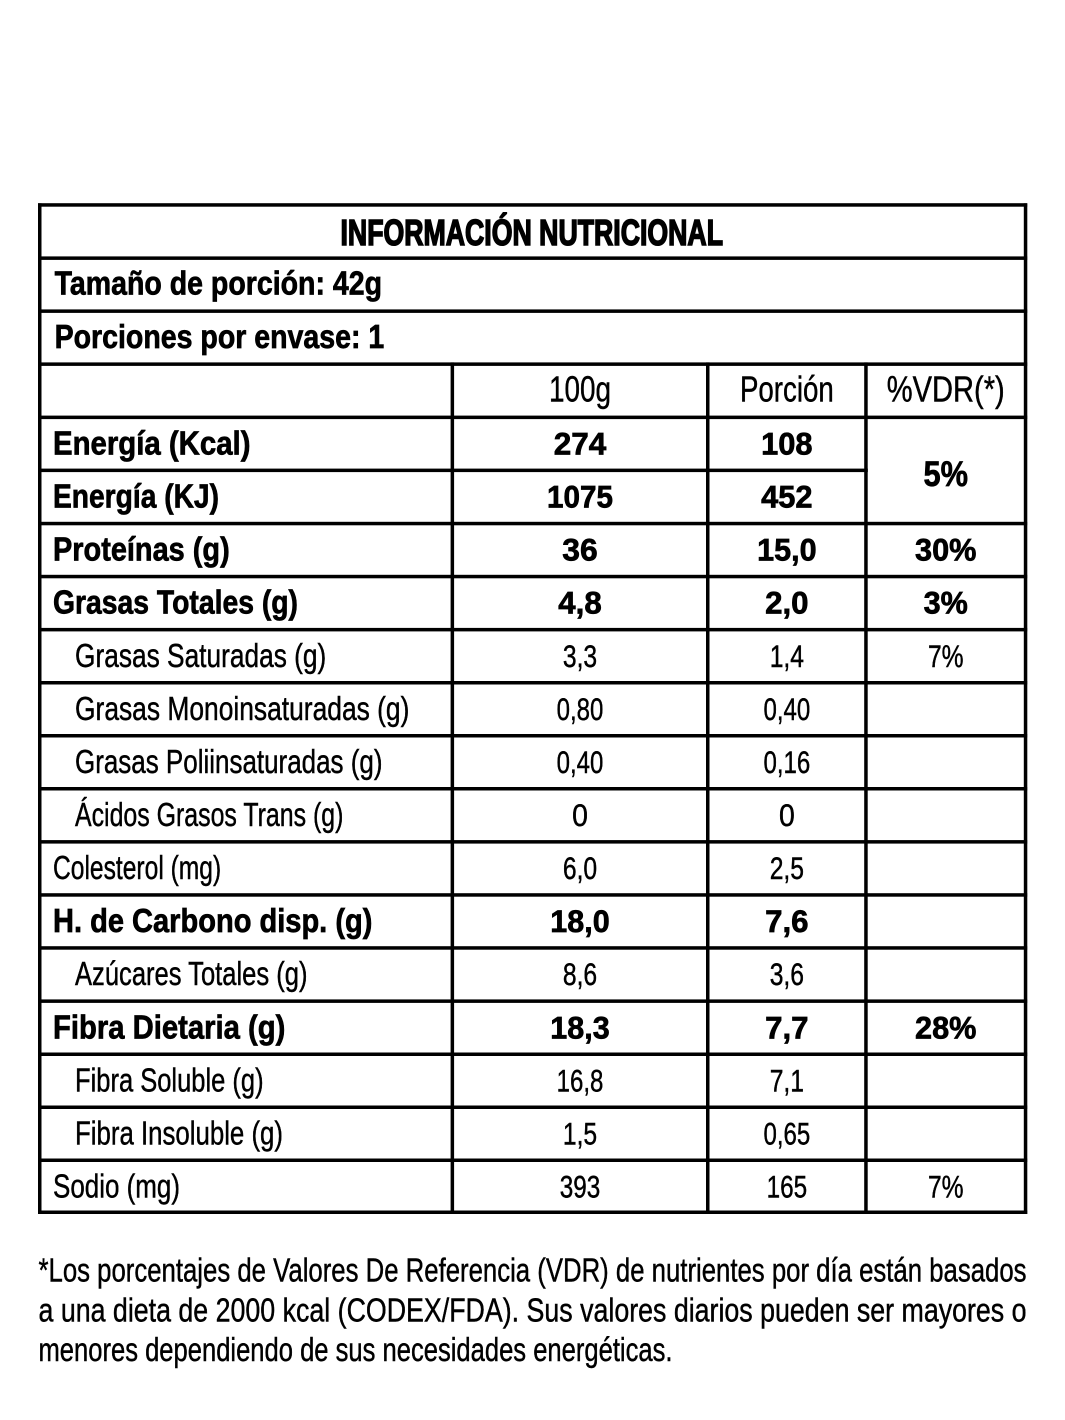 This screenshot has height=1420, width=1065. I want to click on svg-text: 16,8, so click(580, 1080).